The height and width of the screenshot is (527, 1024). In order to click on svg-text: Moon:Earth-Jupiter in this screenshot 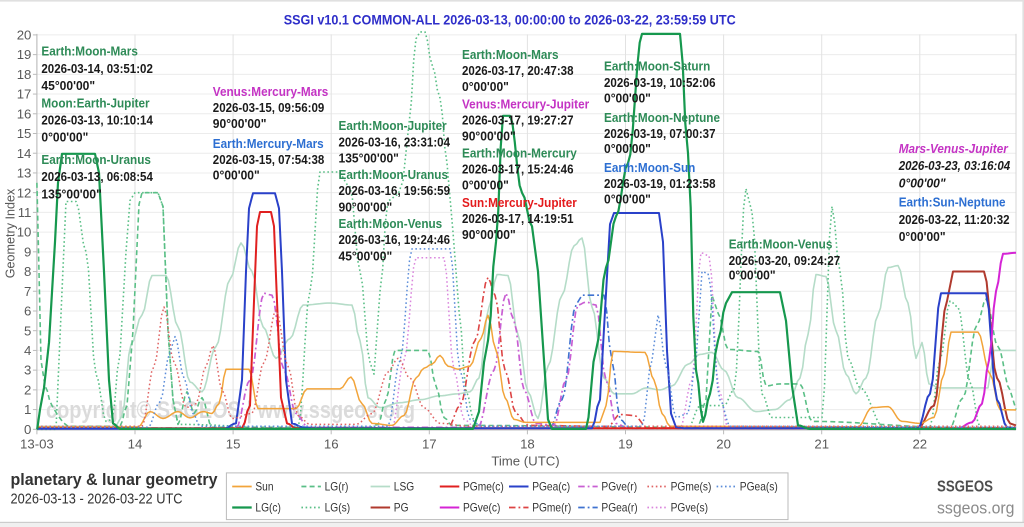, I will do `click(95, 103)`.